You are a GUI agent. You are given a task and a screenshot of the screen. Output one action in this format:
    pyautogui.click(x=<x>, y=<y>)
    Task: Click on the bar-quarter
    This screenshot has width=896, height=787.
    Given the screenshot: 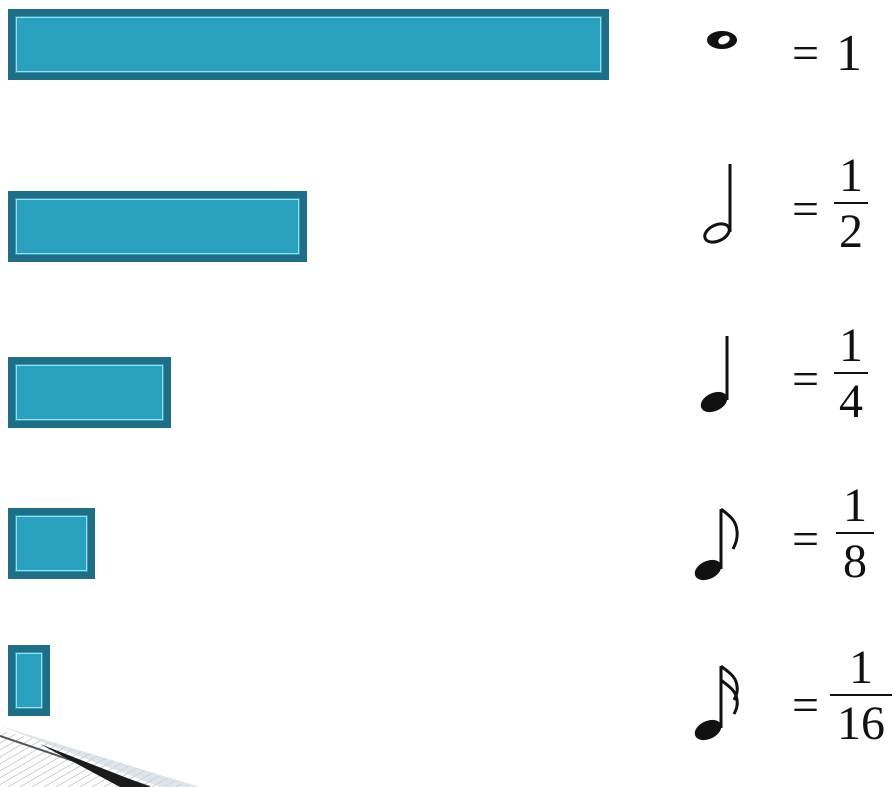 What is the action you would take?
    pyautogui.click(x=89, y=392)
    